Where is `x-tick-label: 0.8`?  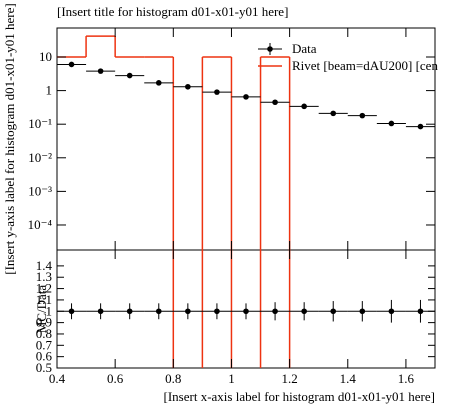
x-tick-label: 0.8 is located at coordinates (173, 378).